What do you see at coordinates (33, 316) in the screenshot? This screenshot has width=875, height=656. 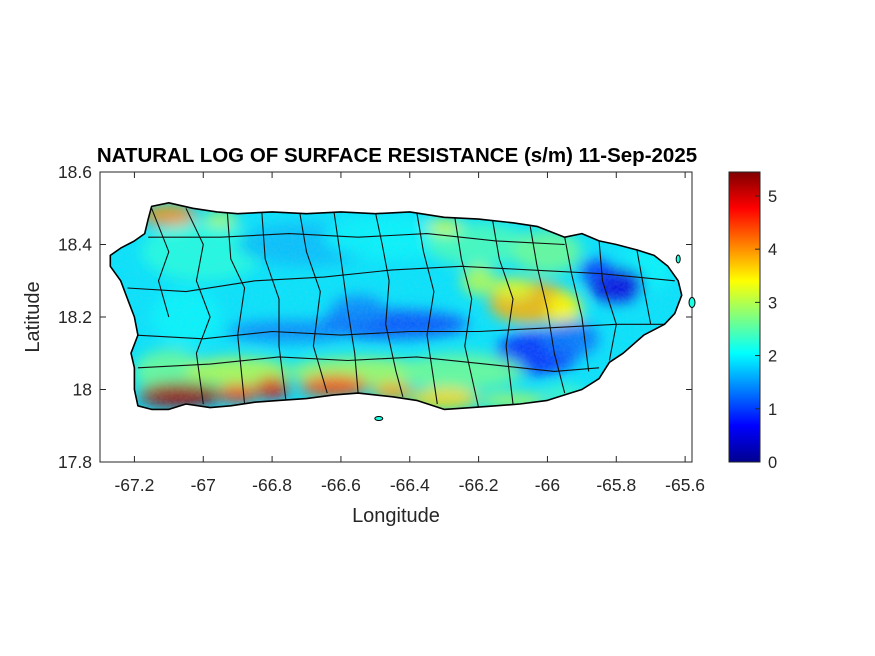 I see `y-axis-label: Latitude` at bounding box center [33, 316].